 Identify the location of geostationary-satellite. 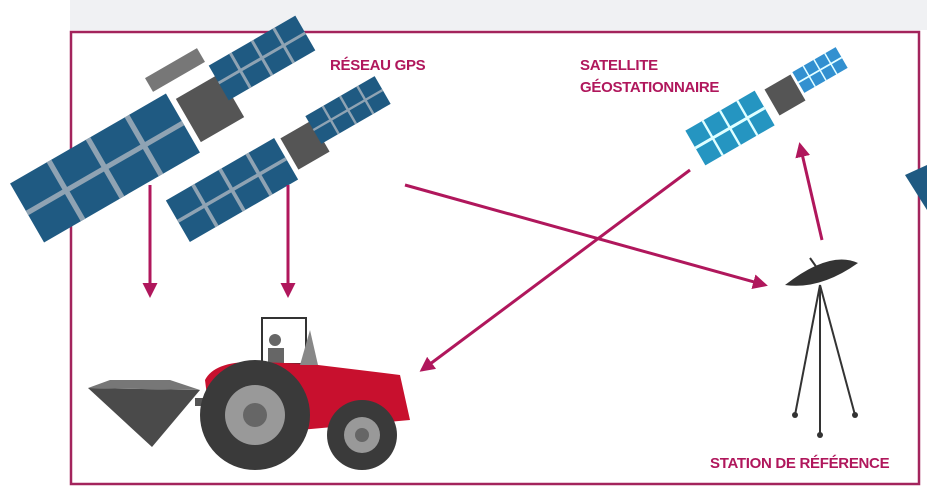
(766, 106).